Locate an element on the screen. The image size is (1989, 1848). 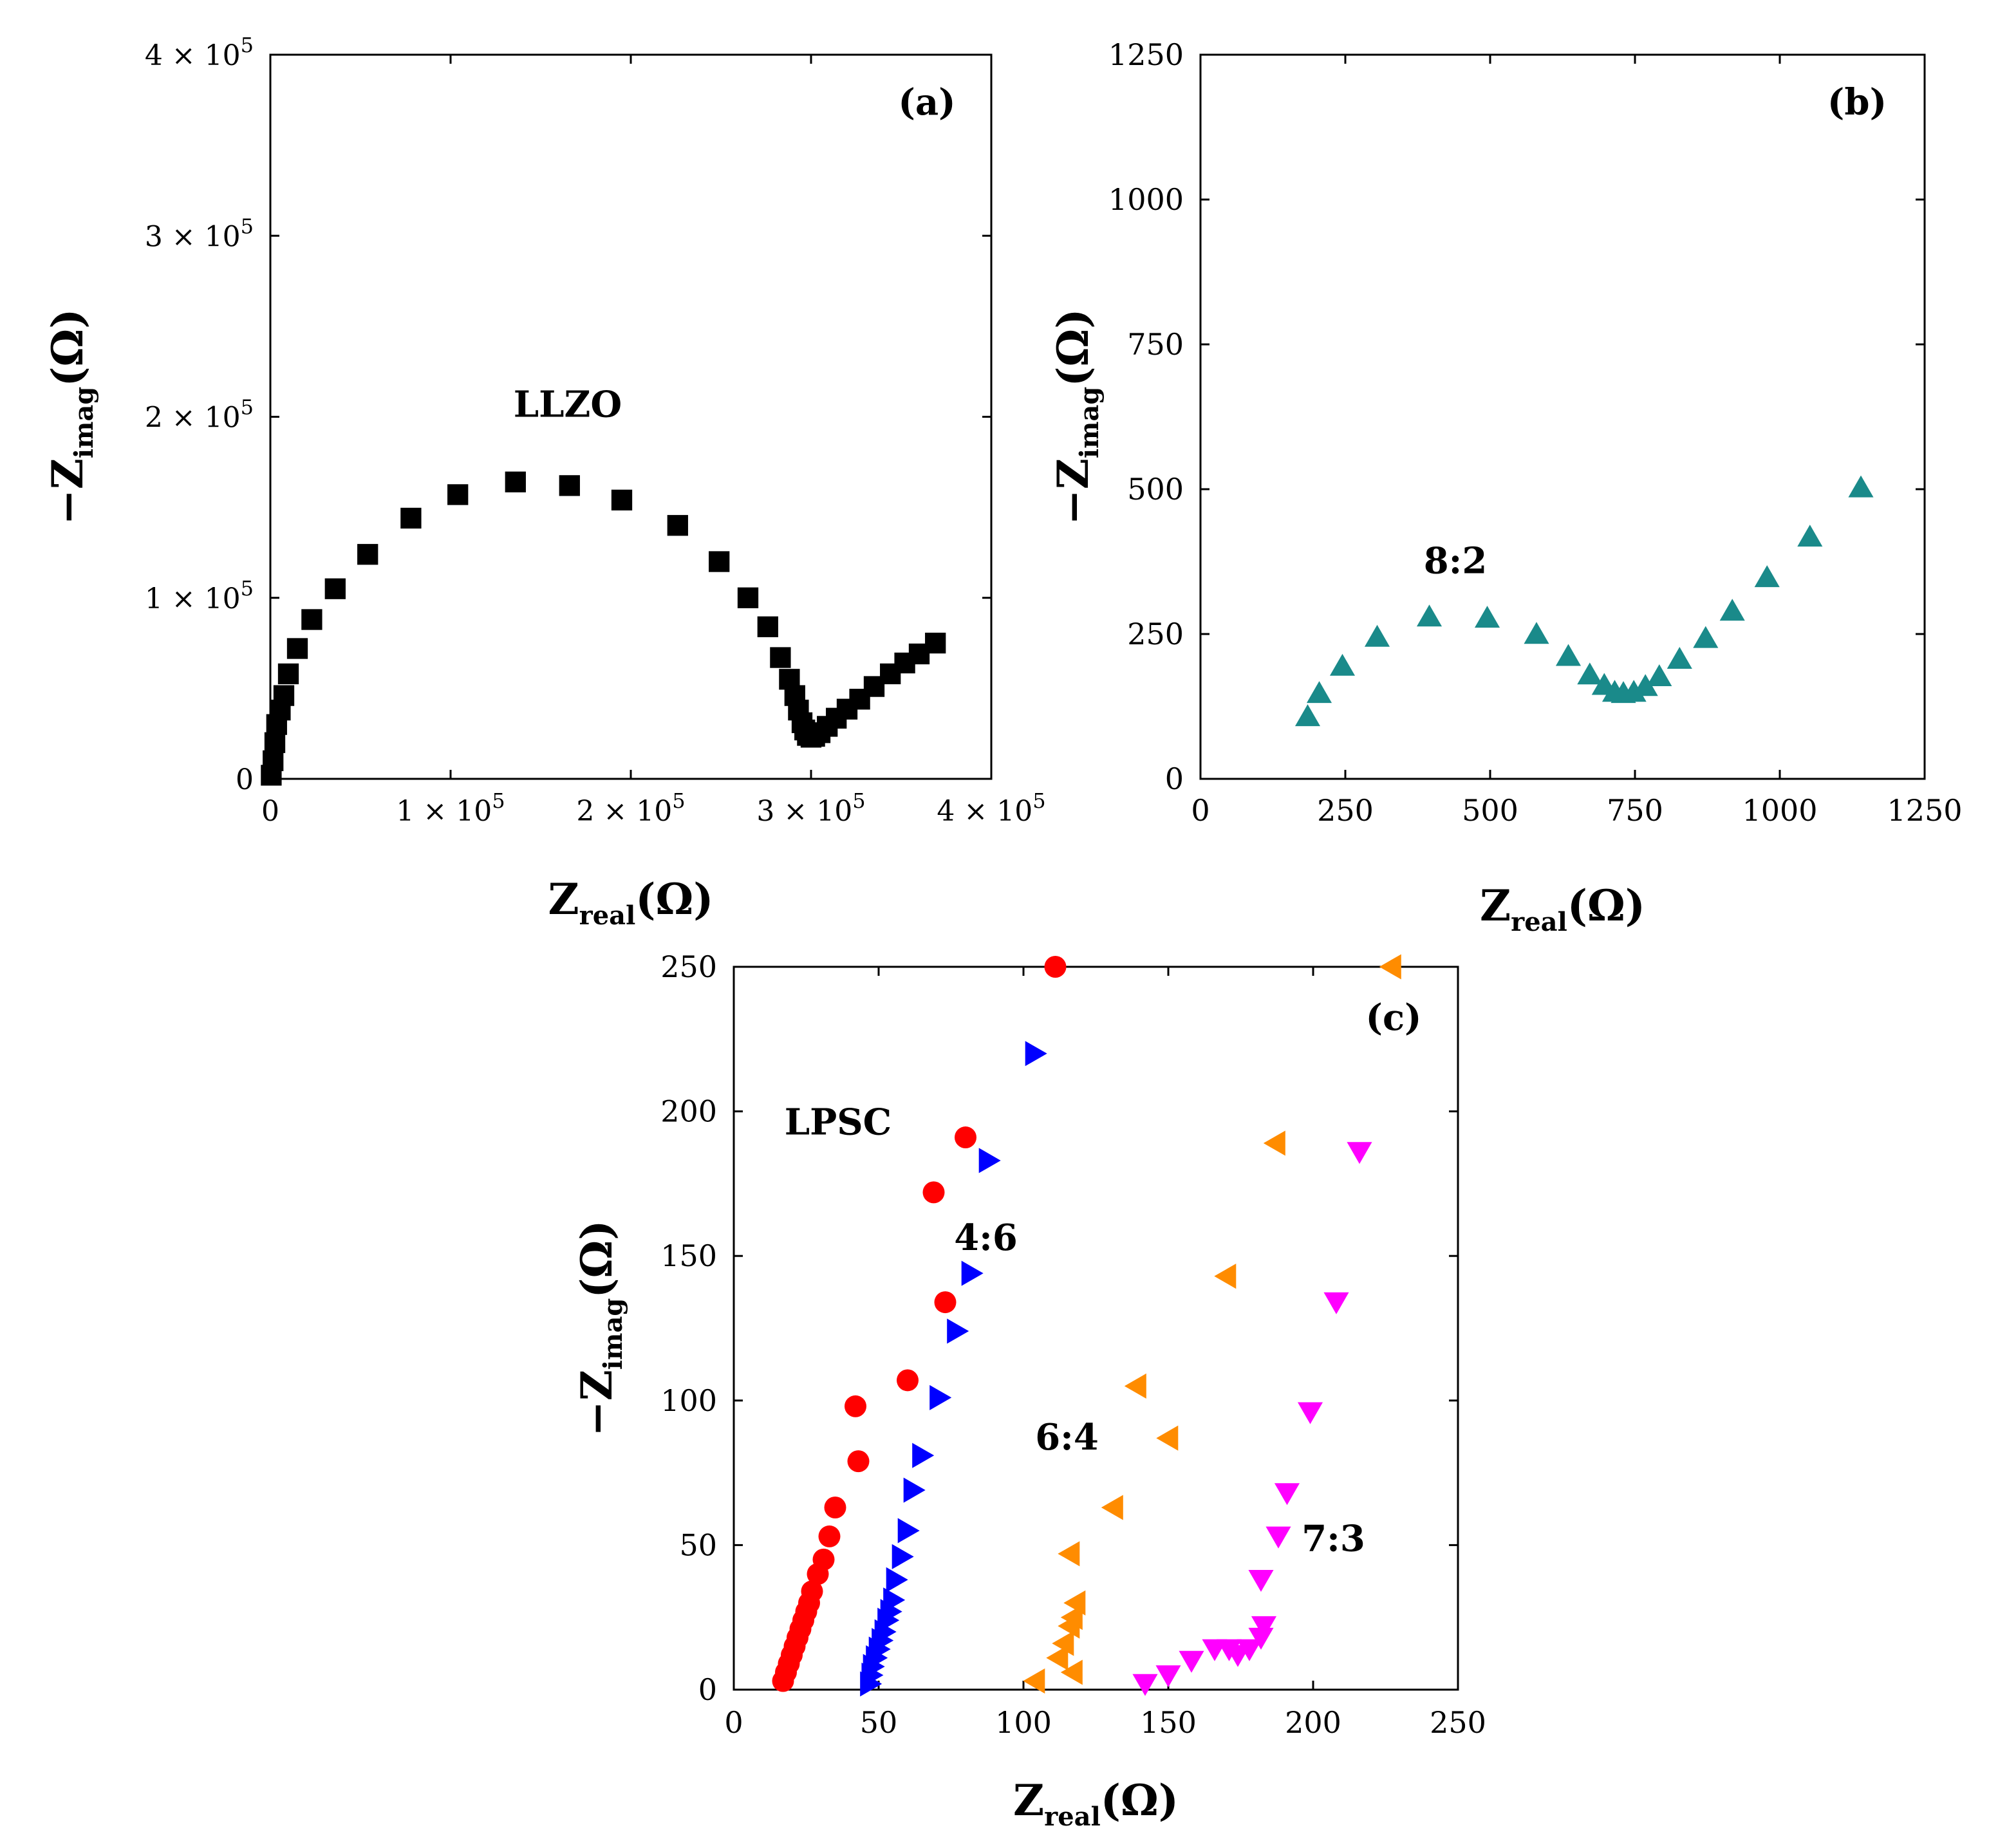
panel-b-y-axis-title: −Zimag(Ω) is located at coordinates (1076, 416).